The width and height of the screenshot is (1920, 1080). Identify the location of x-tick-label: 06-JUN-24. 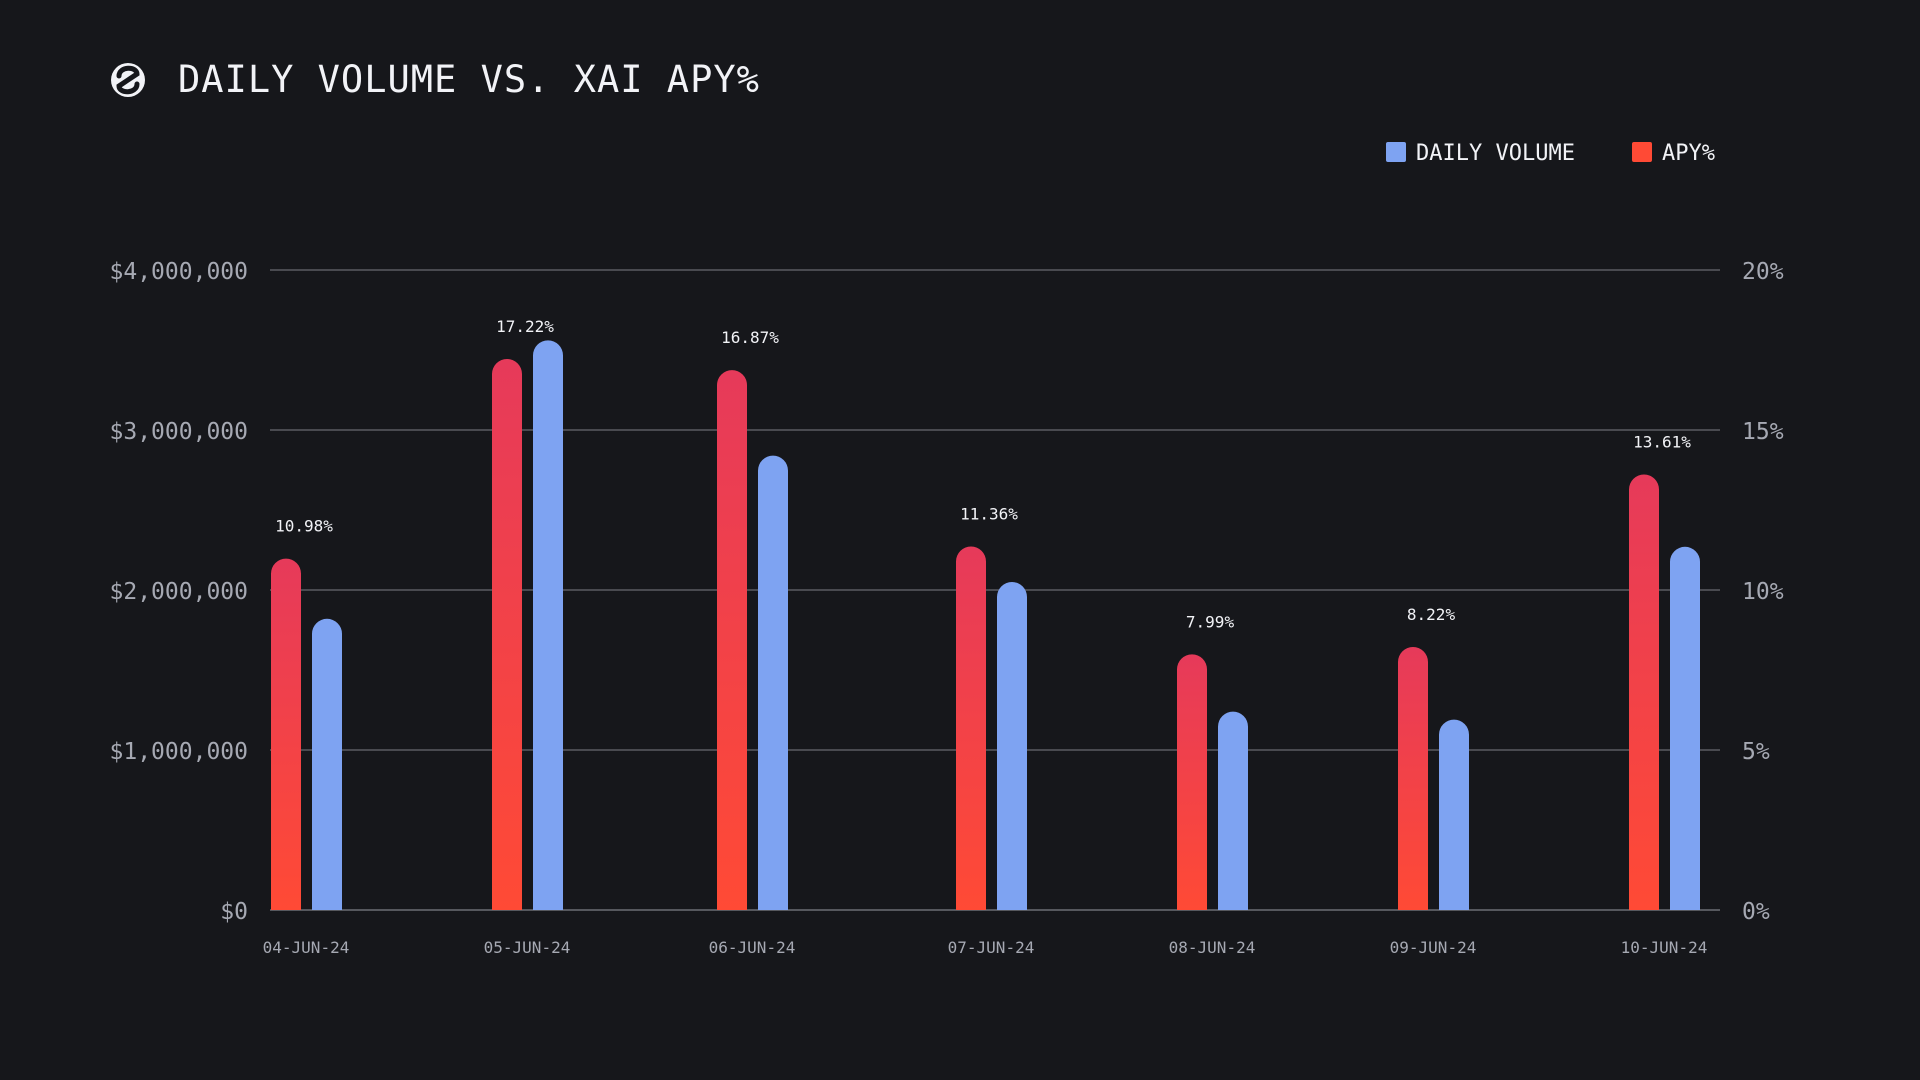
(752, 947).